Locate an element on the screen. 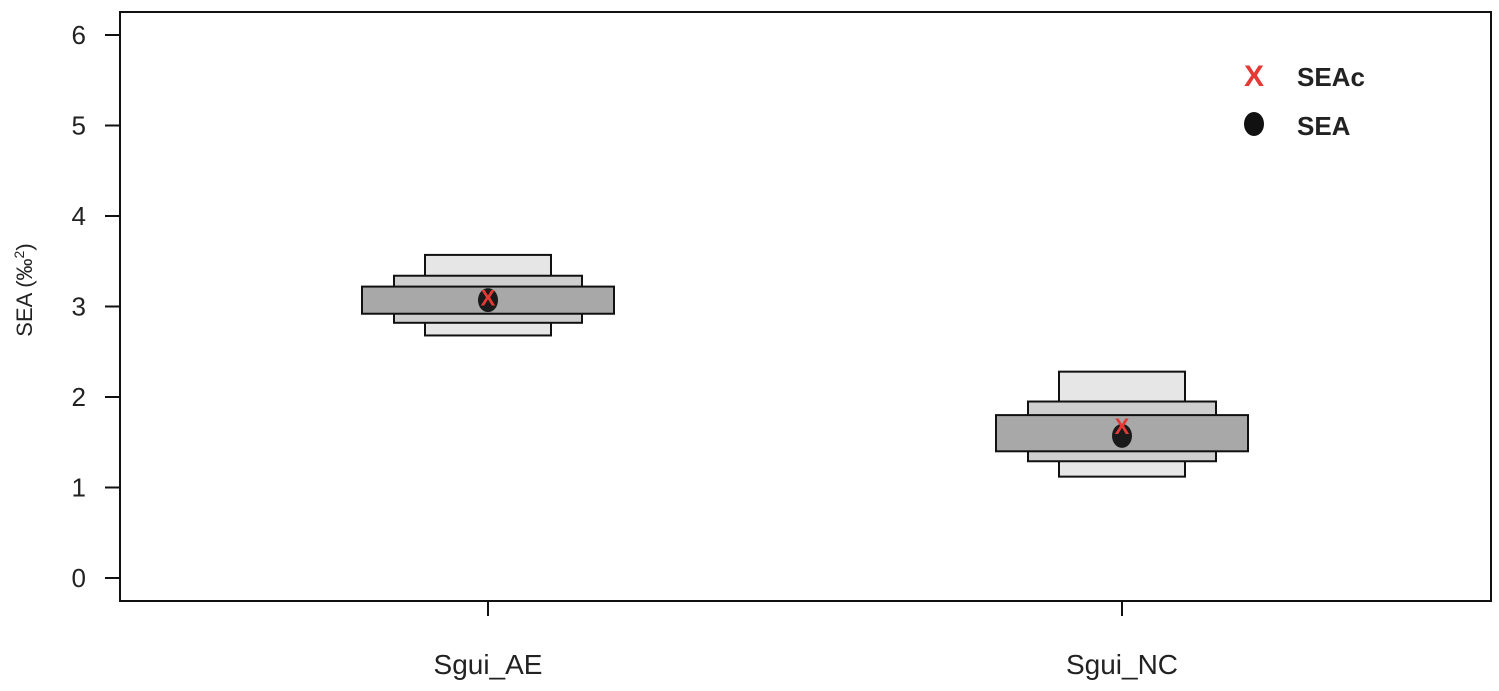 This screenshot has width=1499, height=691. y-axis-title: SEA (‰2) is located at coordinates (24, 289).